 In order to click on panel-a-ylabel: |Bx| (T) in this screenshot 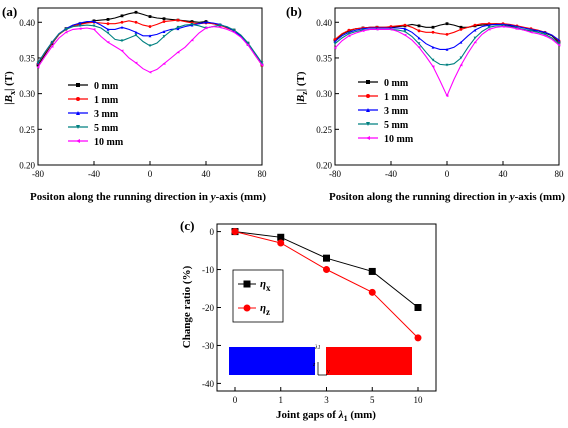, I will do `click(10, 88)`.